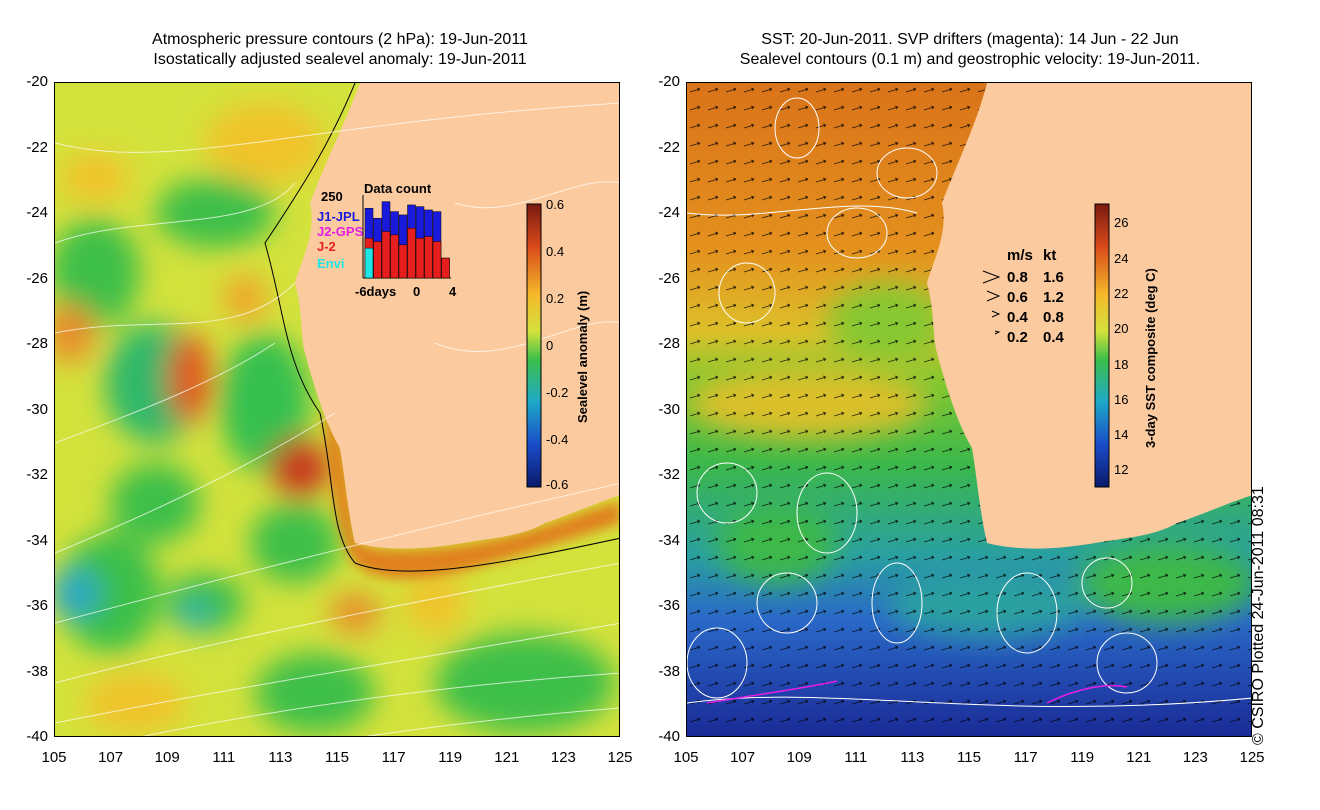  What do you see at coordinates (686, 757) in the screenshot?
I see `x-tick-0: 105` at bounding box center [686, 757].